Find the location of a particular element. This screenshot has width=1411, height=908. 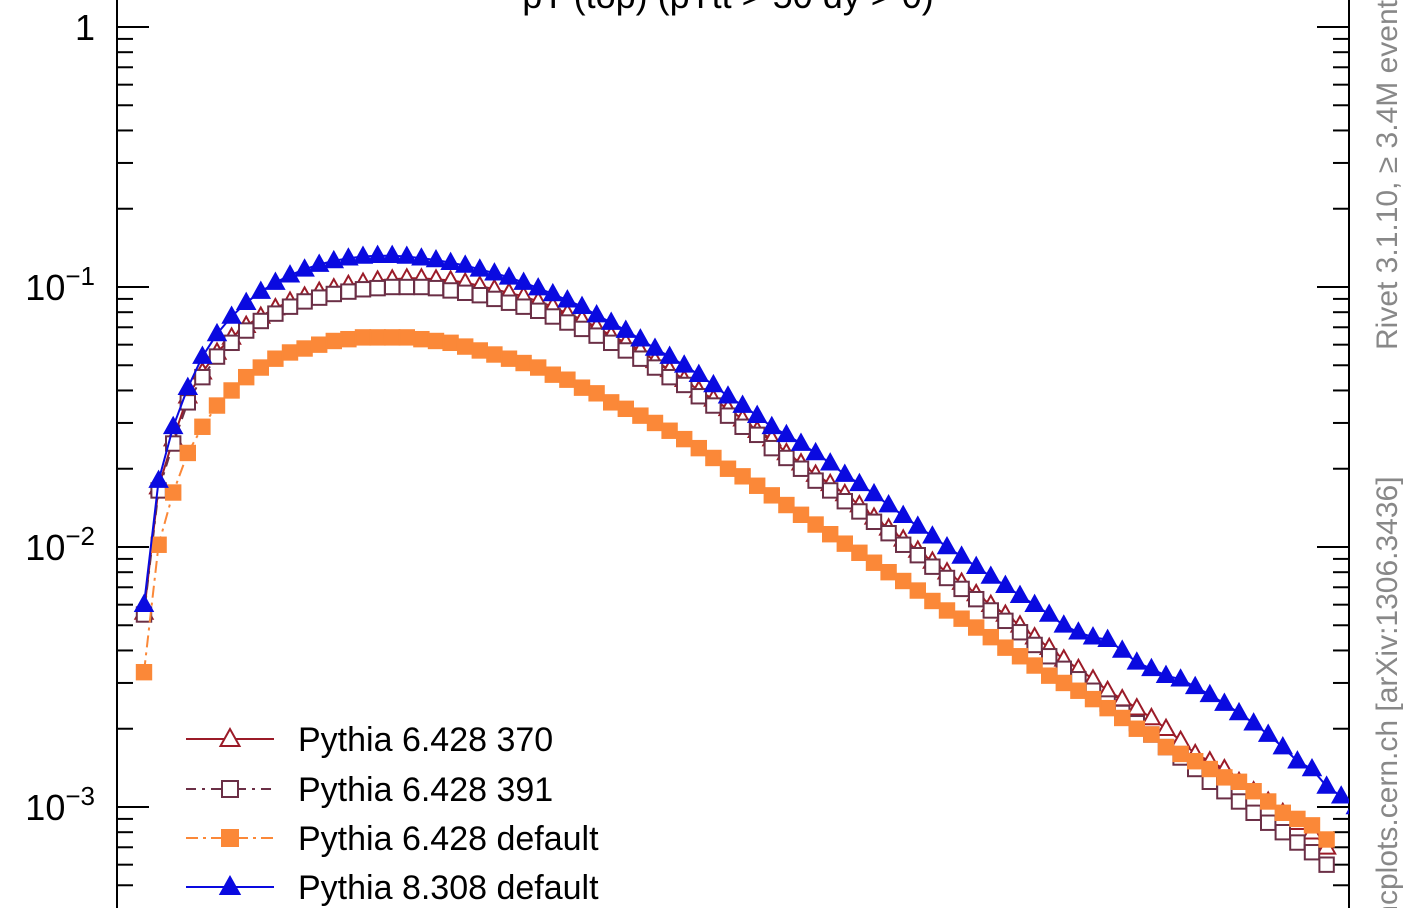

legend-label: Pythia 6.428 default is located at coordinates (448, 839).